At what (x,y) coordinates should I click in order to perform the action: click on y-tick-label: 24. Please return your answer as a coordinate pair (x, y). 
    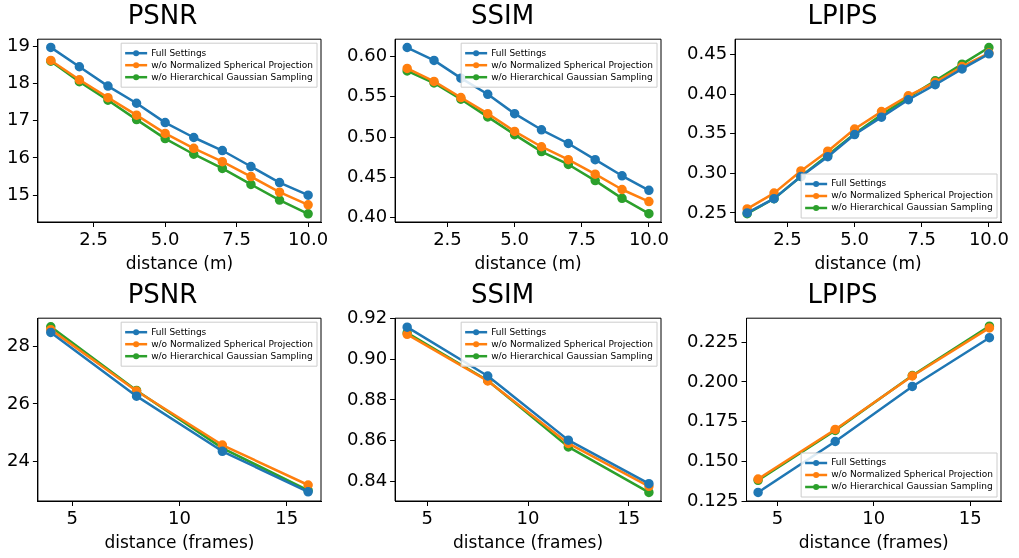
    Looking at the image, I should click on (18, 459).